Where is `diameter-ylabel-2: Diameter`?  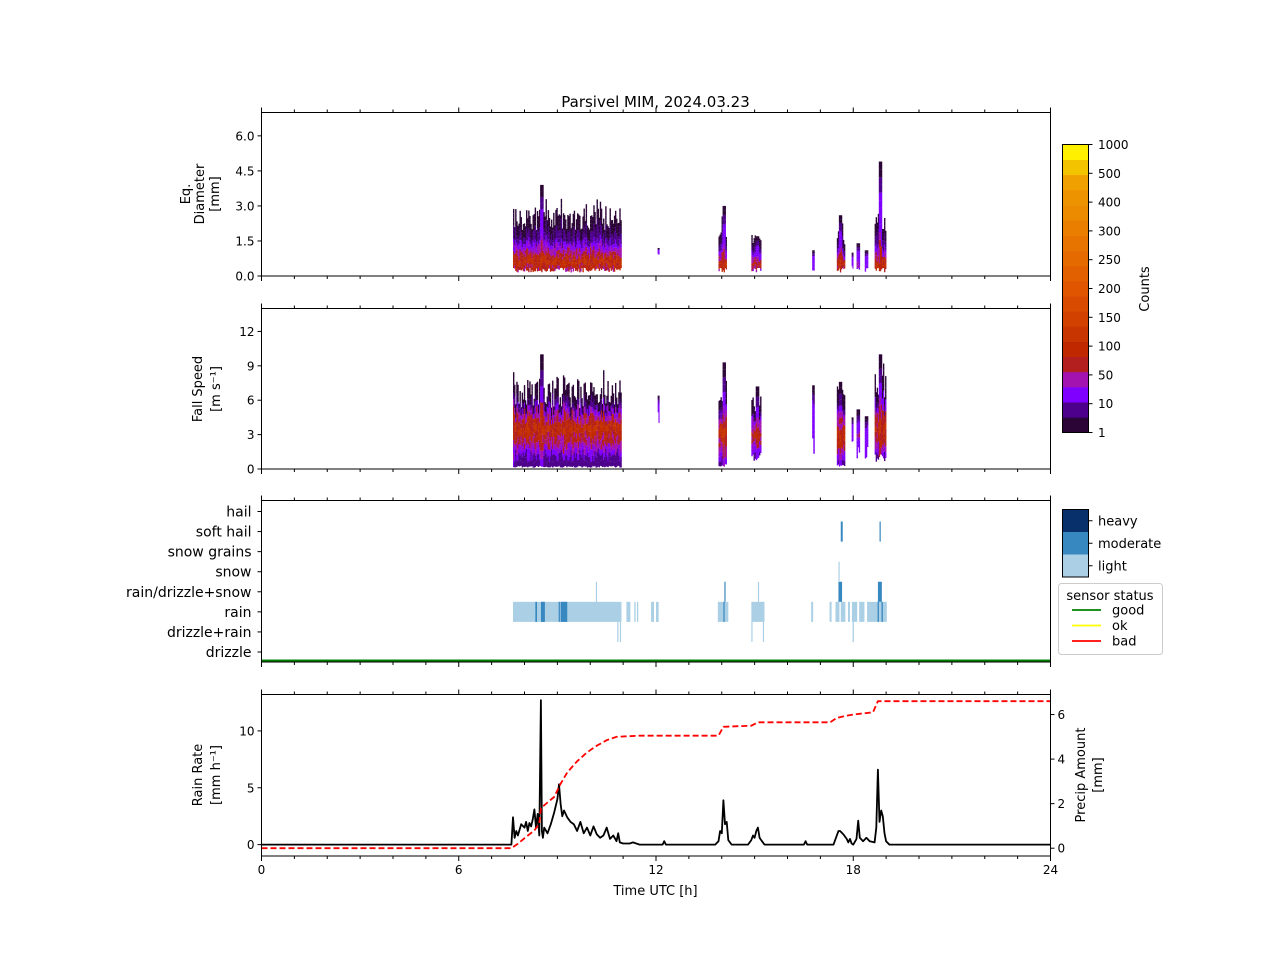 diameter-ylabel-2: Diameter is located at coordinates (200, 193).